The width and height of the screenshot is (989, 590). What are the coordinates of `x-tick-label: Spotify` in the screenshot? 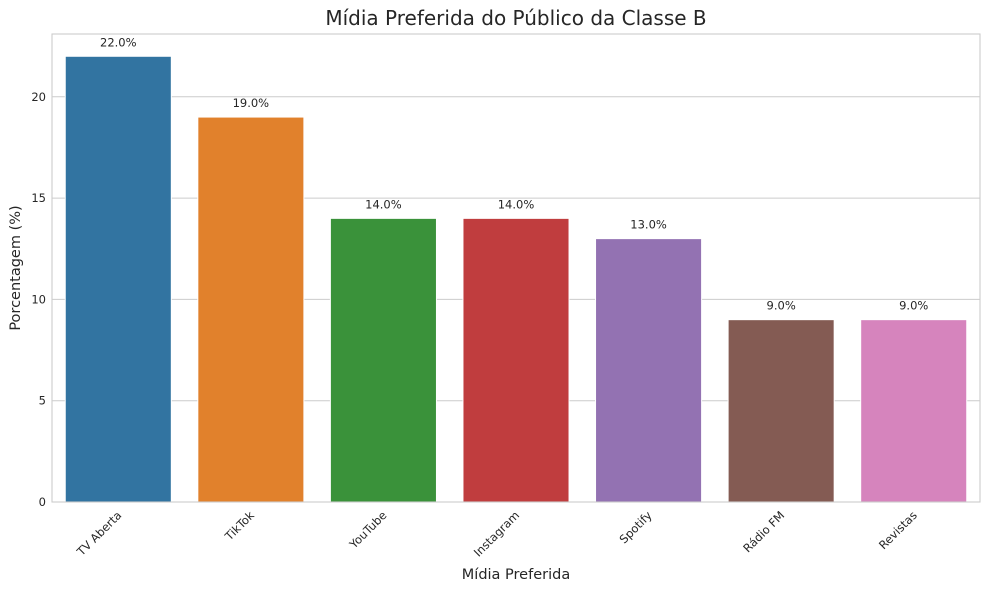 It's located at (636, 527).